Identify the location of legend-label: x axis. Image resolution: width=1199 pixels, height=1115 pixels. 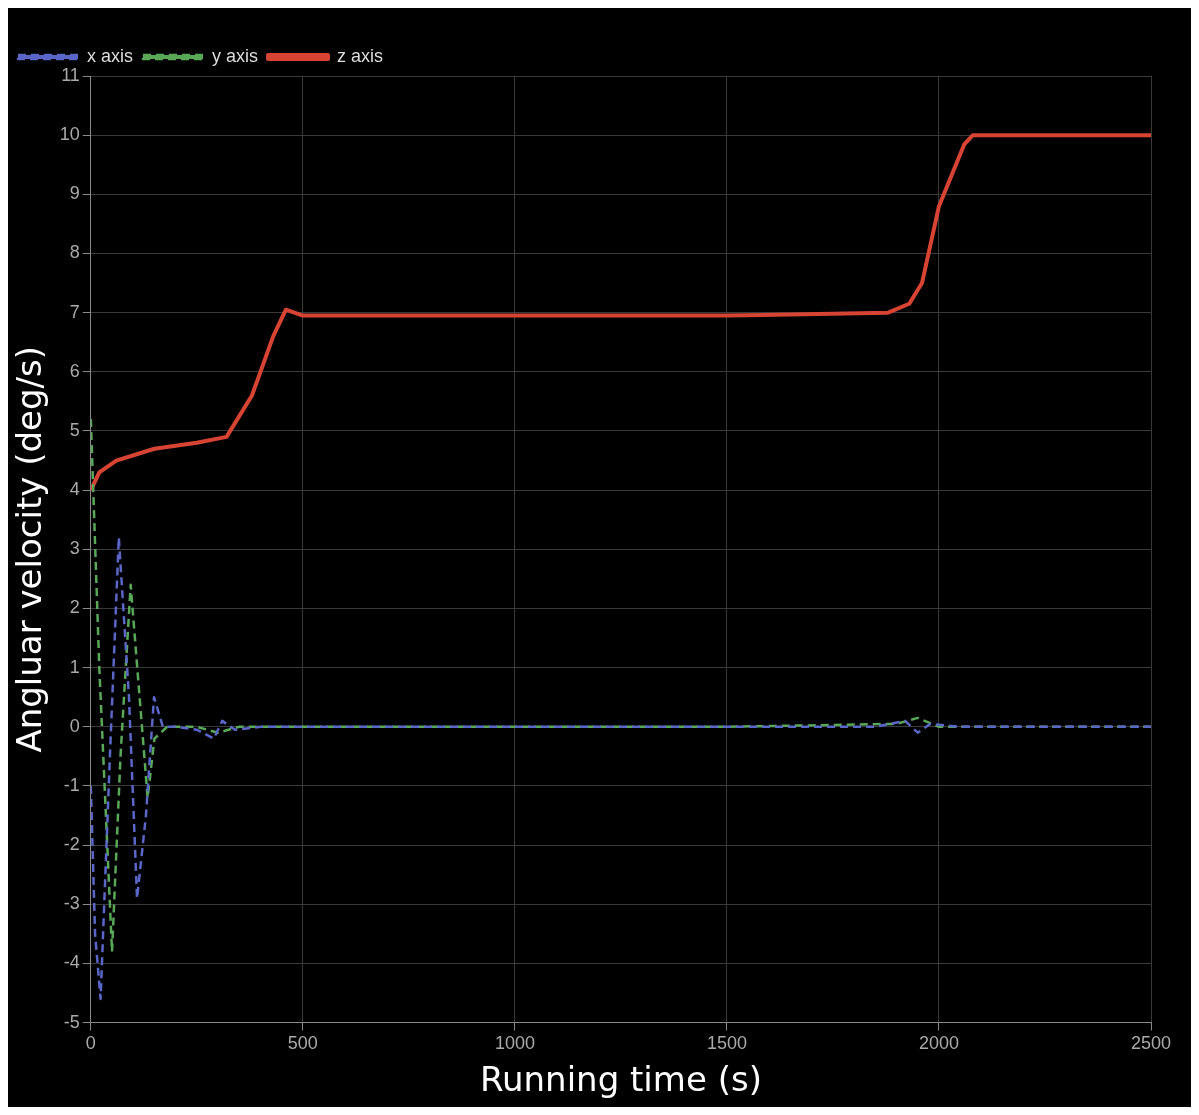
(110, 55).